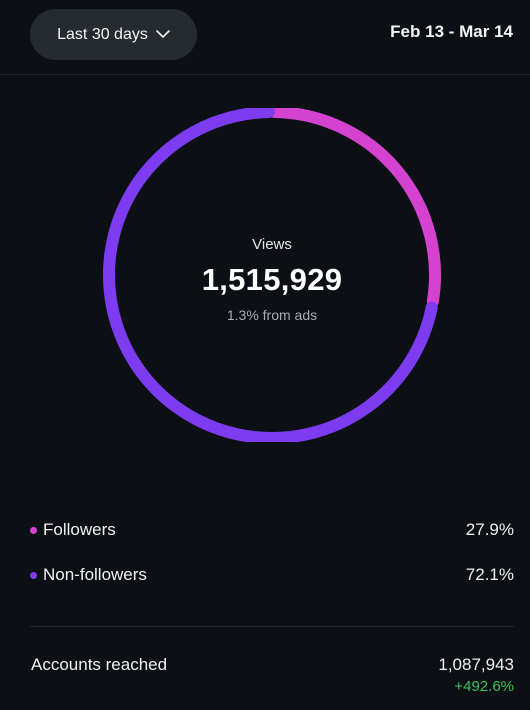 Image resolution: width=530 pixels, height=710 pixels. Describe the element at coordinates (489, 529) in the screenshot. I see `legend-percent: 27.9%` at that location.